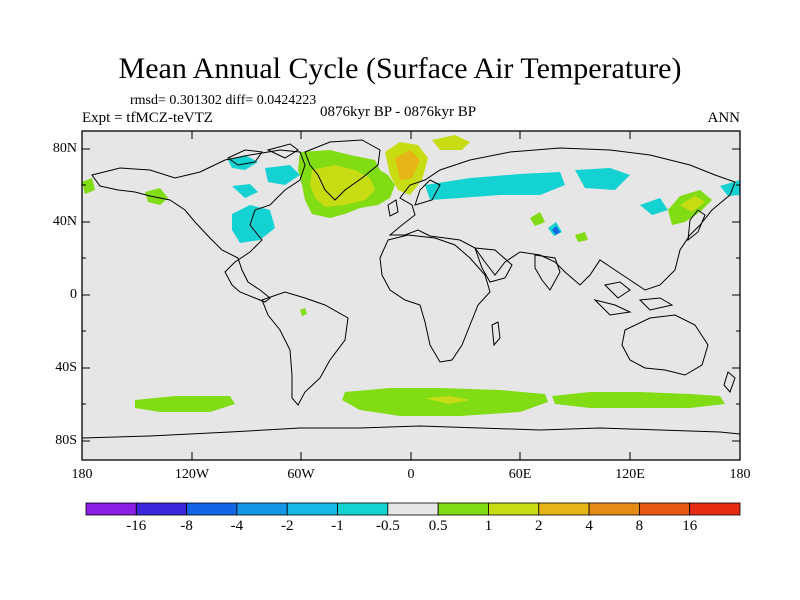 This screenshot has width=800, height=600. What do you see at coordinates (407, 165) in the screenshot?
I see `norwegian-sea-hot-patch` at bounding box center [407, 165].